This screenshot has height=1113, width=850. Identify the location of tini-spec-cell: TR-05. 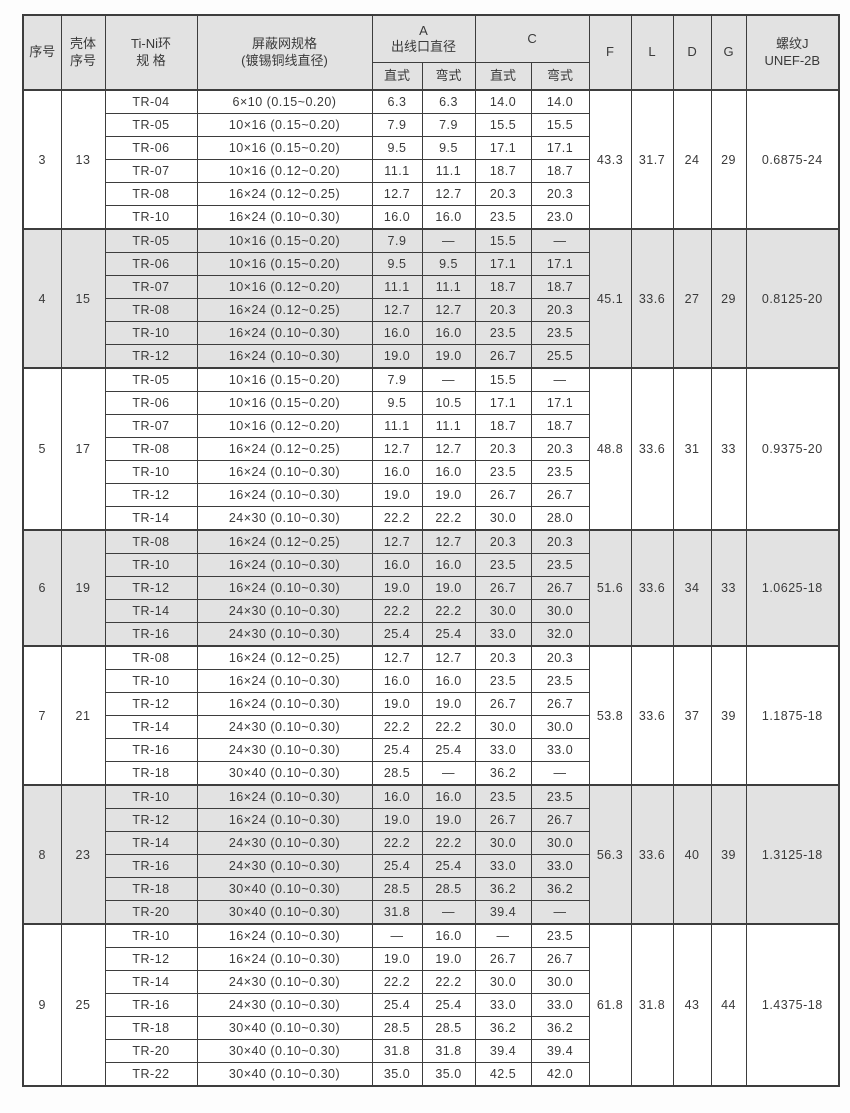
(151, 240).